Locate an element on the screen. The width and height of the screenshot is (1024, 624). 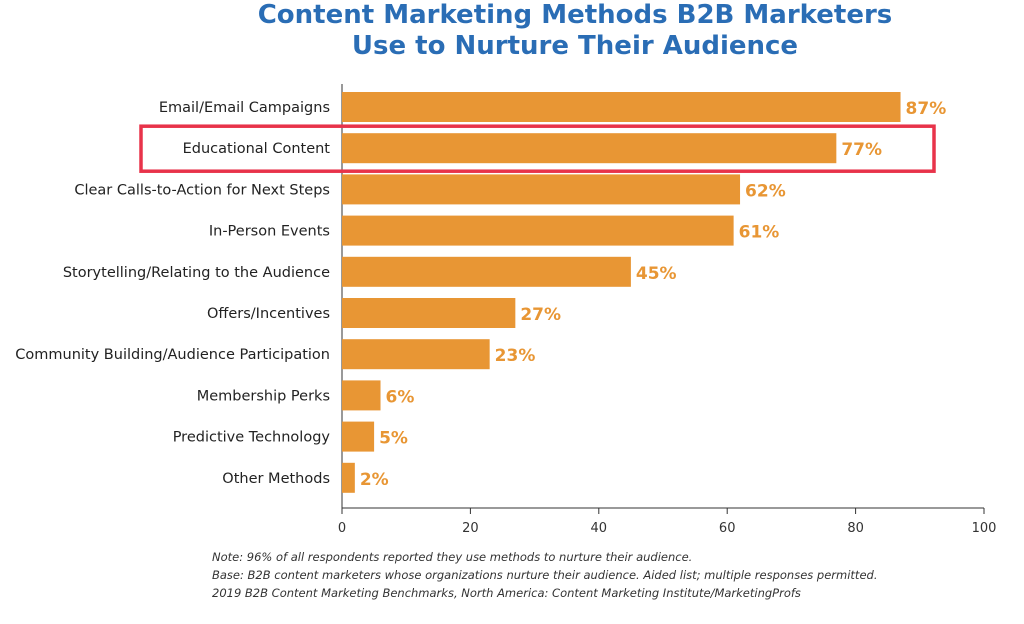
x-tick-label: 40 is located at coordinates (599, 528).